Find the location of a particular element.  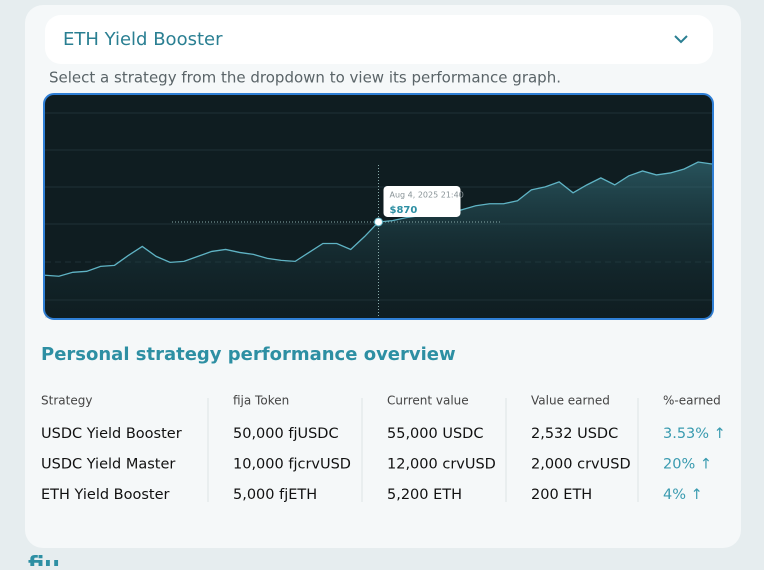

cell: 200 ETH is located at coordinates (561, 495).